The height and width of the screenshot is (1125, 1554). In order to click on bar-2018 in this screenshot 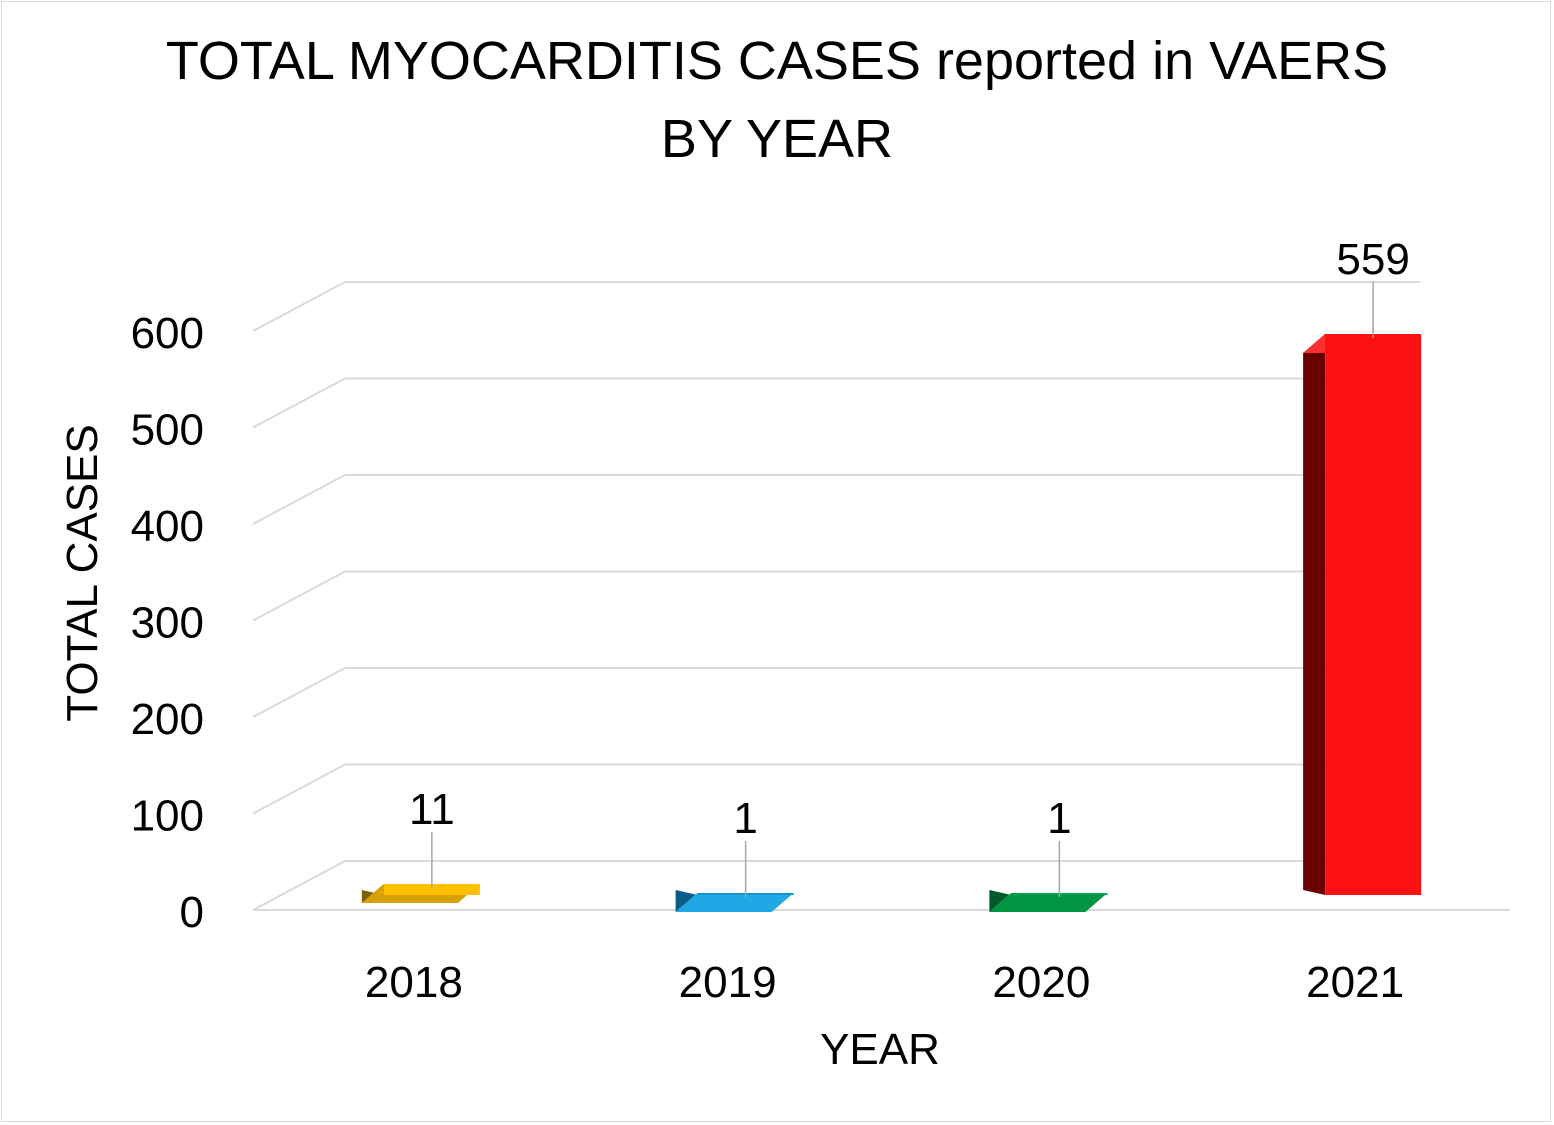, I will do `click(420, 893)`.